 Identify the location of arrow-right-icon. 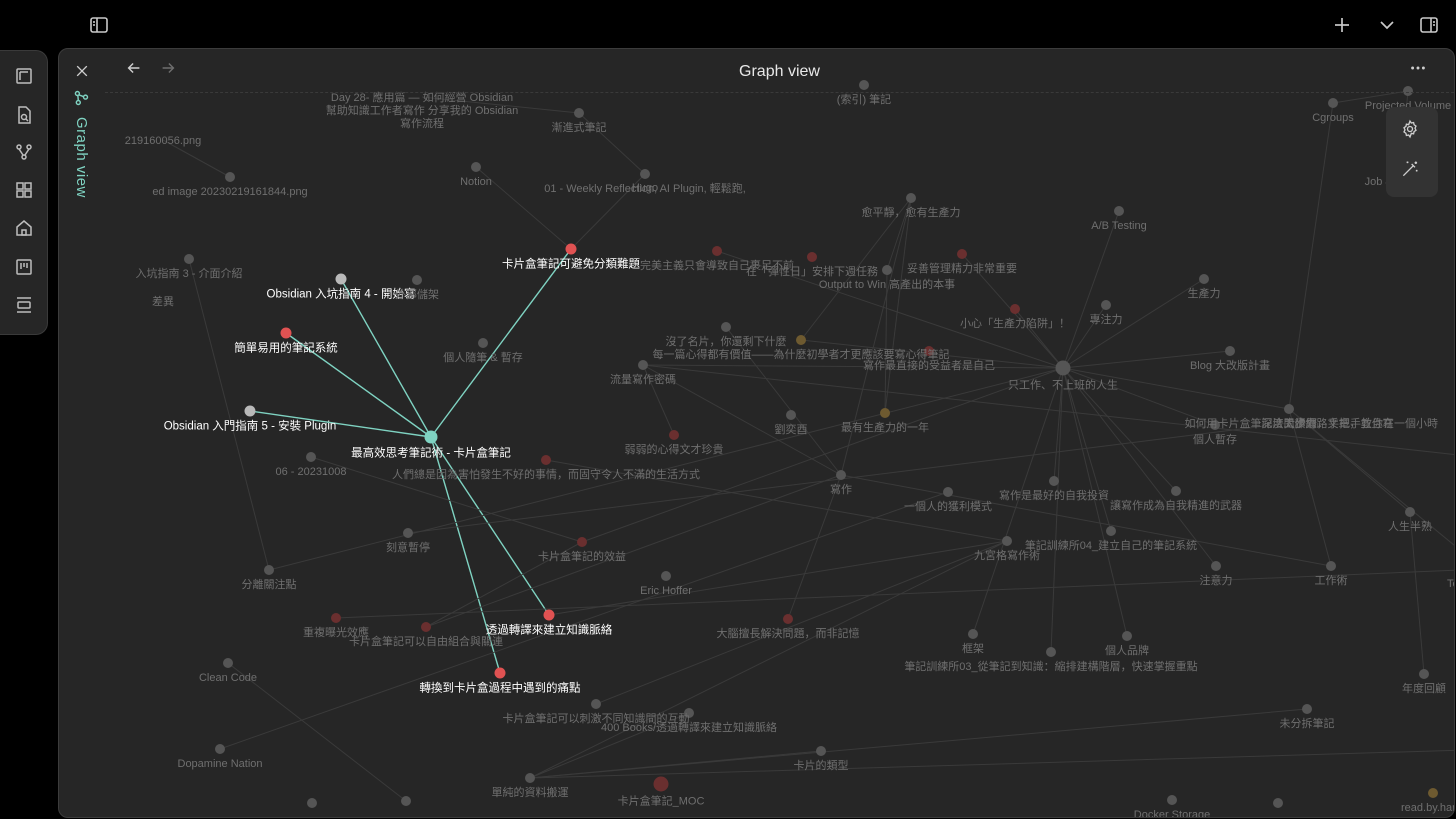
(171, 71).